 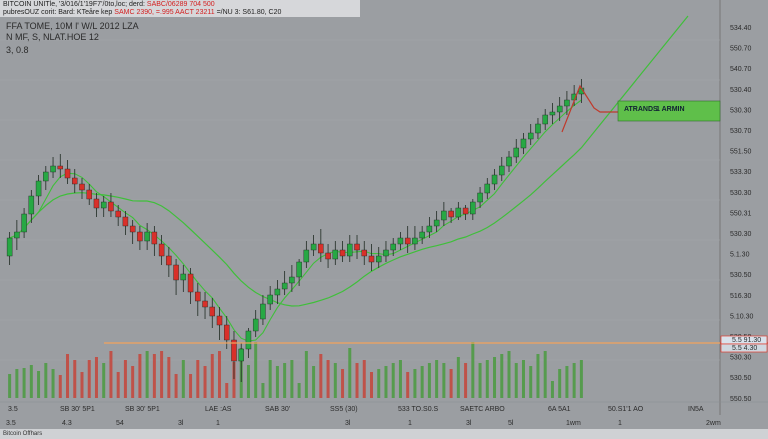 What do you see at coordinates (218, 409) in the screenshot?
I see `x-tick-label-row1: LAE :AS` at bounding box center [218, 409].